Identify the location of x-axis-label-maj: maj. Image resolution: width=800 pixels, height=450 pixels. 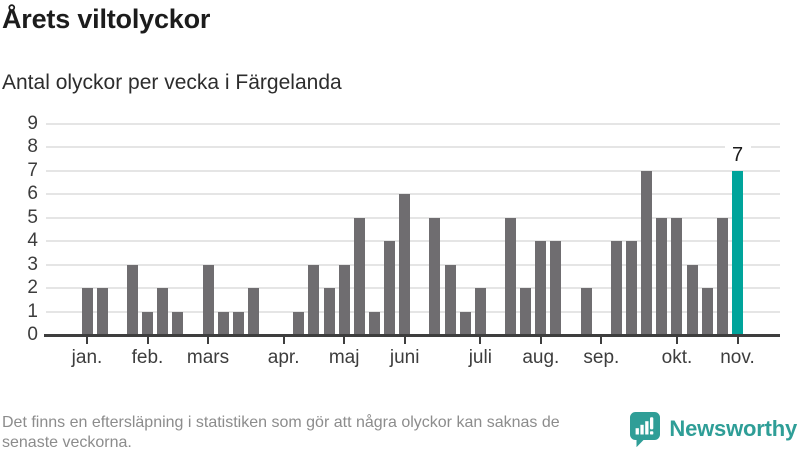
(344, 357).